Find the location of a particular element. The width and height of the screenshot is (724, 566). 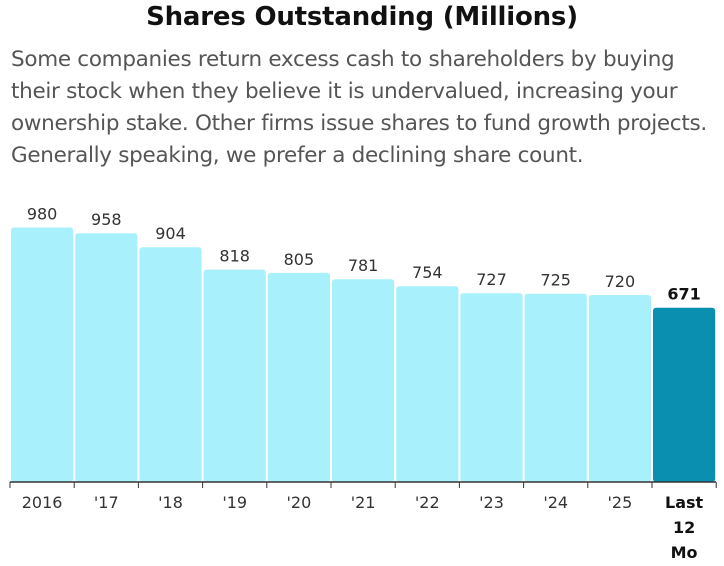

value-label-4: 805 is located at coordinates (299, 259).